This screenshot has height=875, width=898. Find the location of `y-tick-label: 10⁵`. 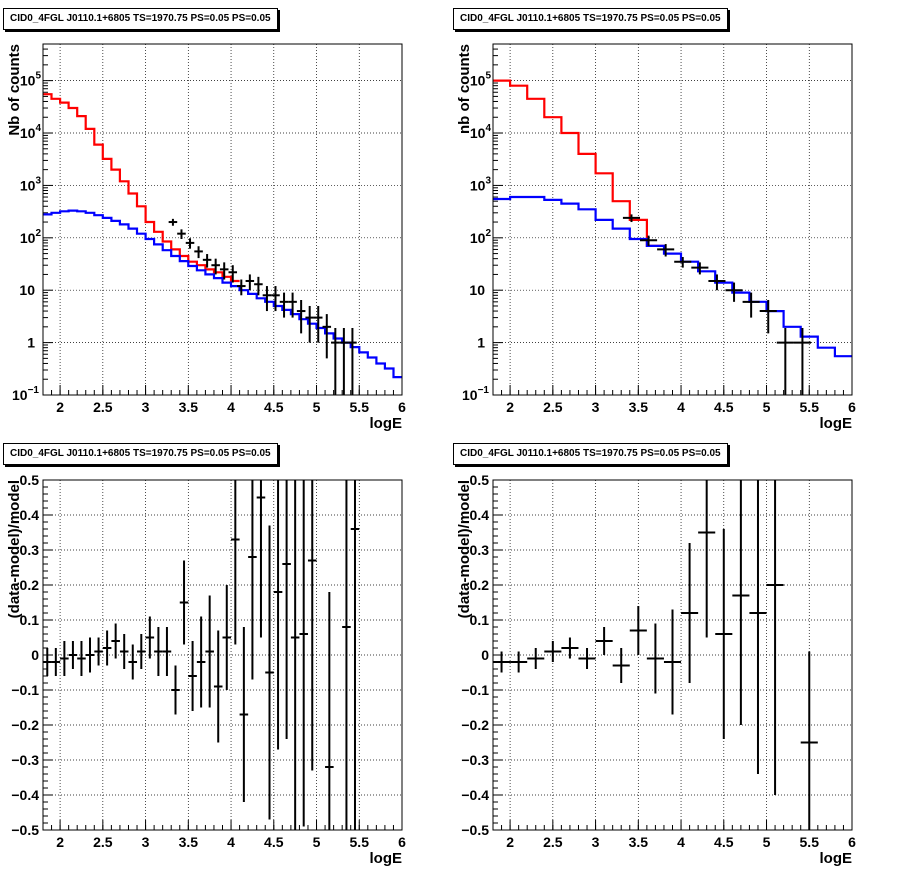

y-tick-label: 10⁵ is located at coordinates (481, 80).